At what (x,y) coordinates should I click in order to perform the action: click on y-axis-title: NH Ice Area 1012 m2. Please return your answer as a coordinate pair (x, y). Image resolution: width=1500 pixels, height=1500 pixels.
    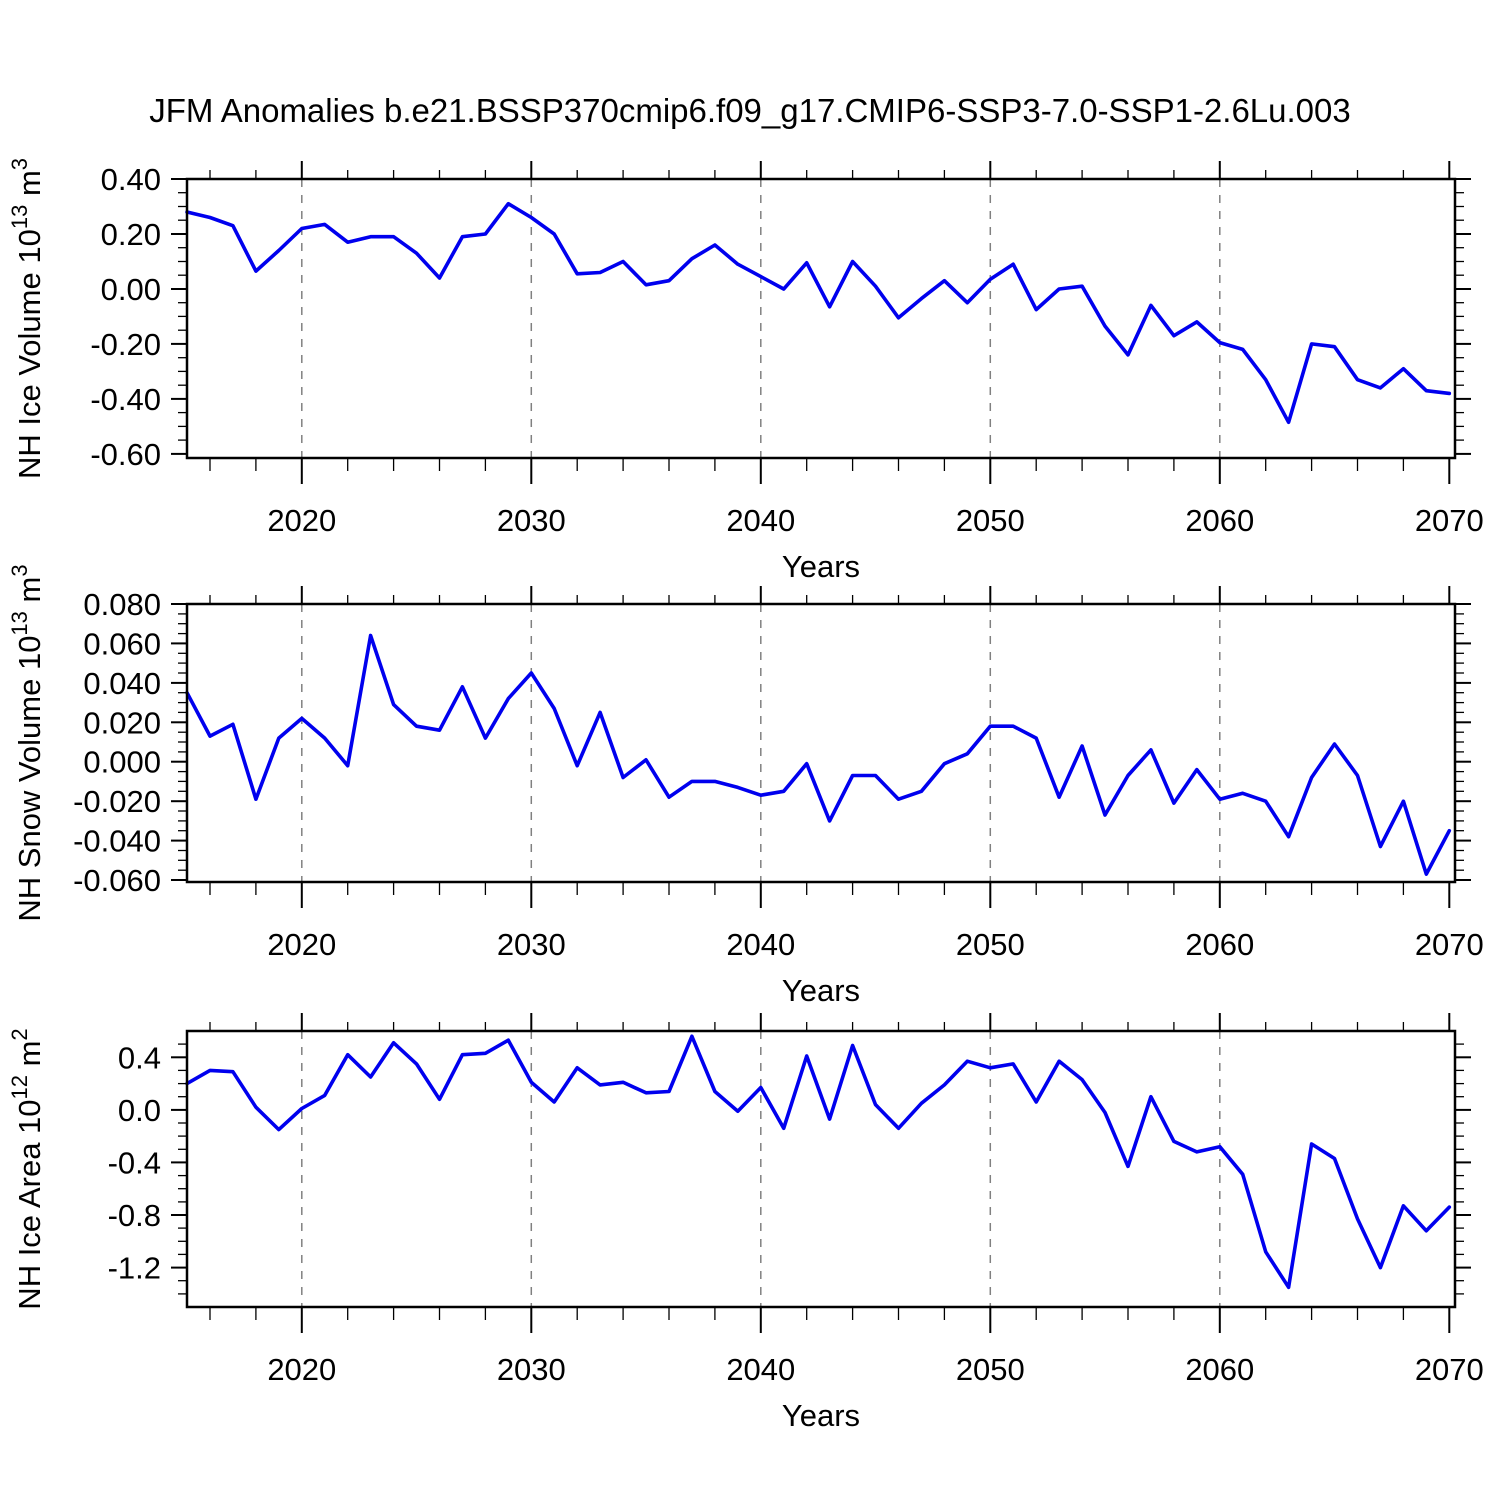
    Looking at the image, I should click on (27, 1168).